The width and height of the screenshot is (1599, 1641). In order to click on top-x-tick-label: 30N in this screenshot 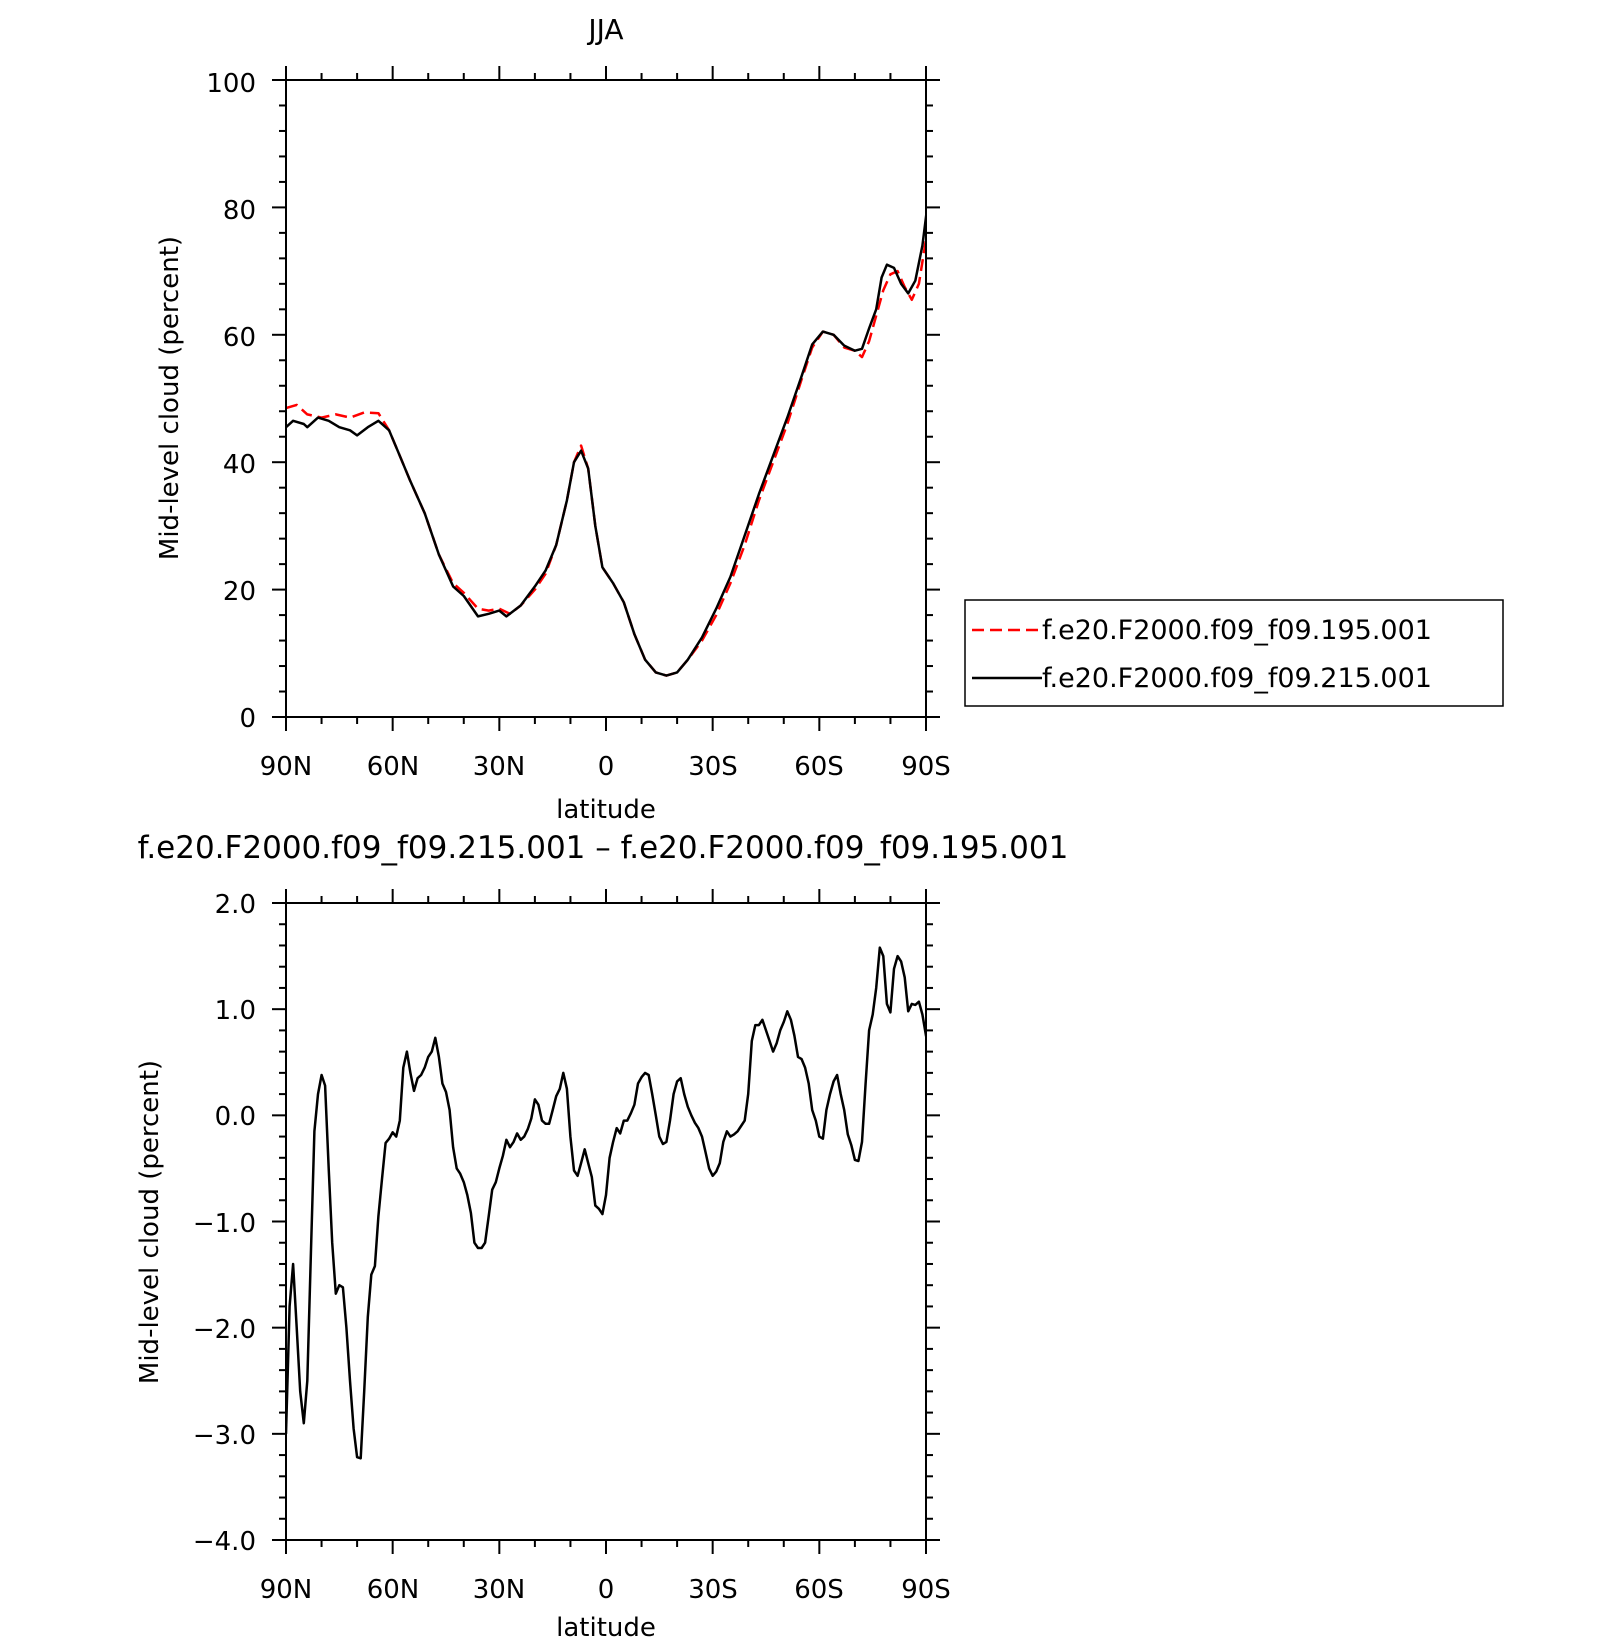, I will do `click(499, 767)`.